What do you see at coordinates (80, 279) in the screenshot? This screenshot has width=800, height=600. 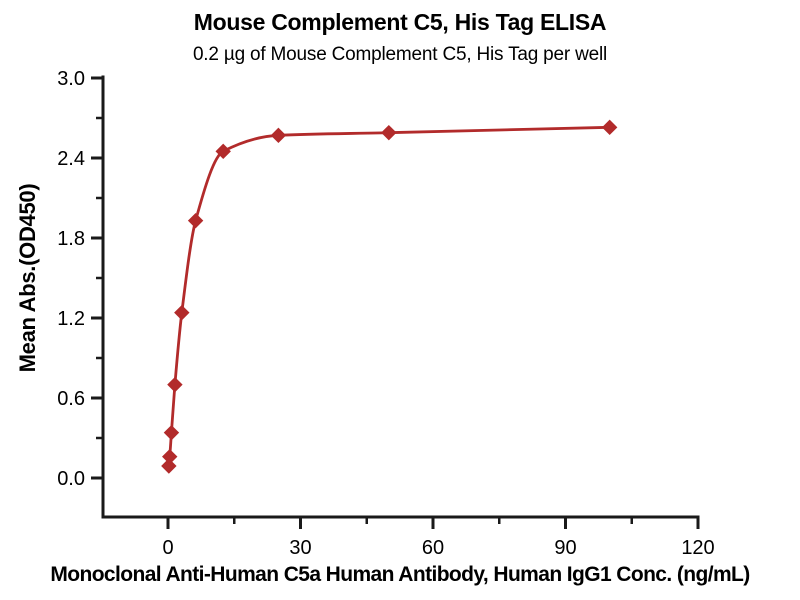 I see `y-axis-ticks: 0.0 0.6 1.2 1.8 2.4 3.0` at bounding box center [80, 279].